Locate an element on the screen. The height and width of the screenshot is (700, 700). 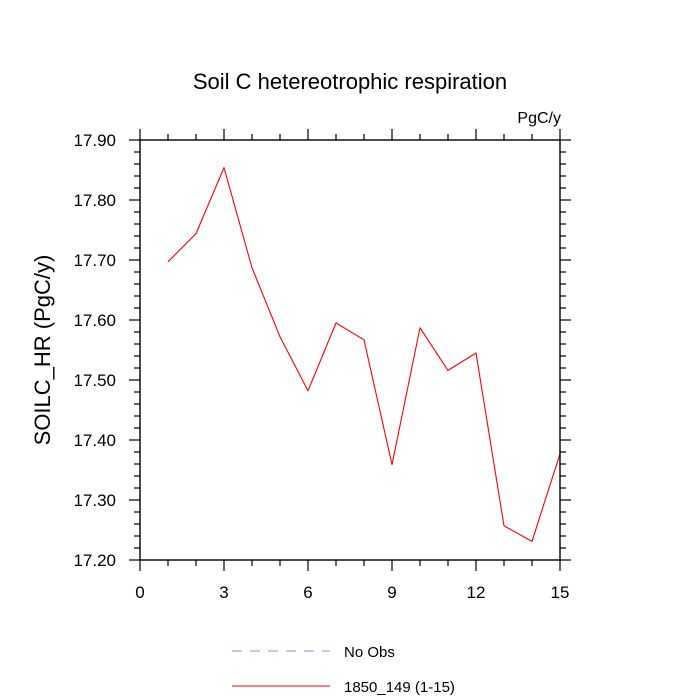
legend-label-no-obs: No Obs is located at coordinates (369, 652).